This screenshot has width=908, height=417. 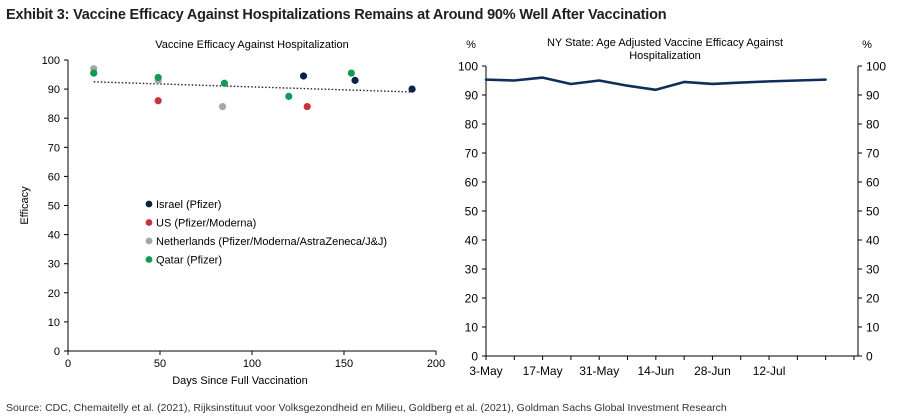 I want to click on scatter-x-tick-label: 0, so click(x=68, y=364).